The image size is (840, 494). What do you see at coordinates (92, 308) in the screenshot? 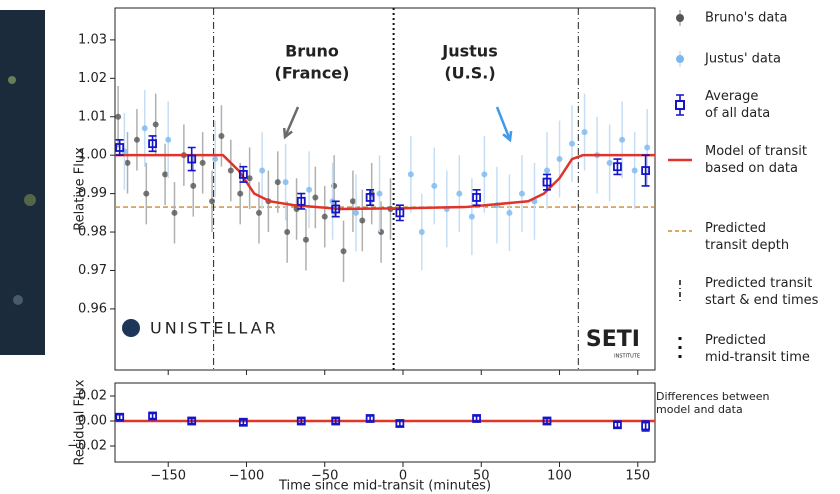
I see `y-tick-label: 0.96` at bounding box center [92, 308].